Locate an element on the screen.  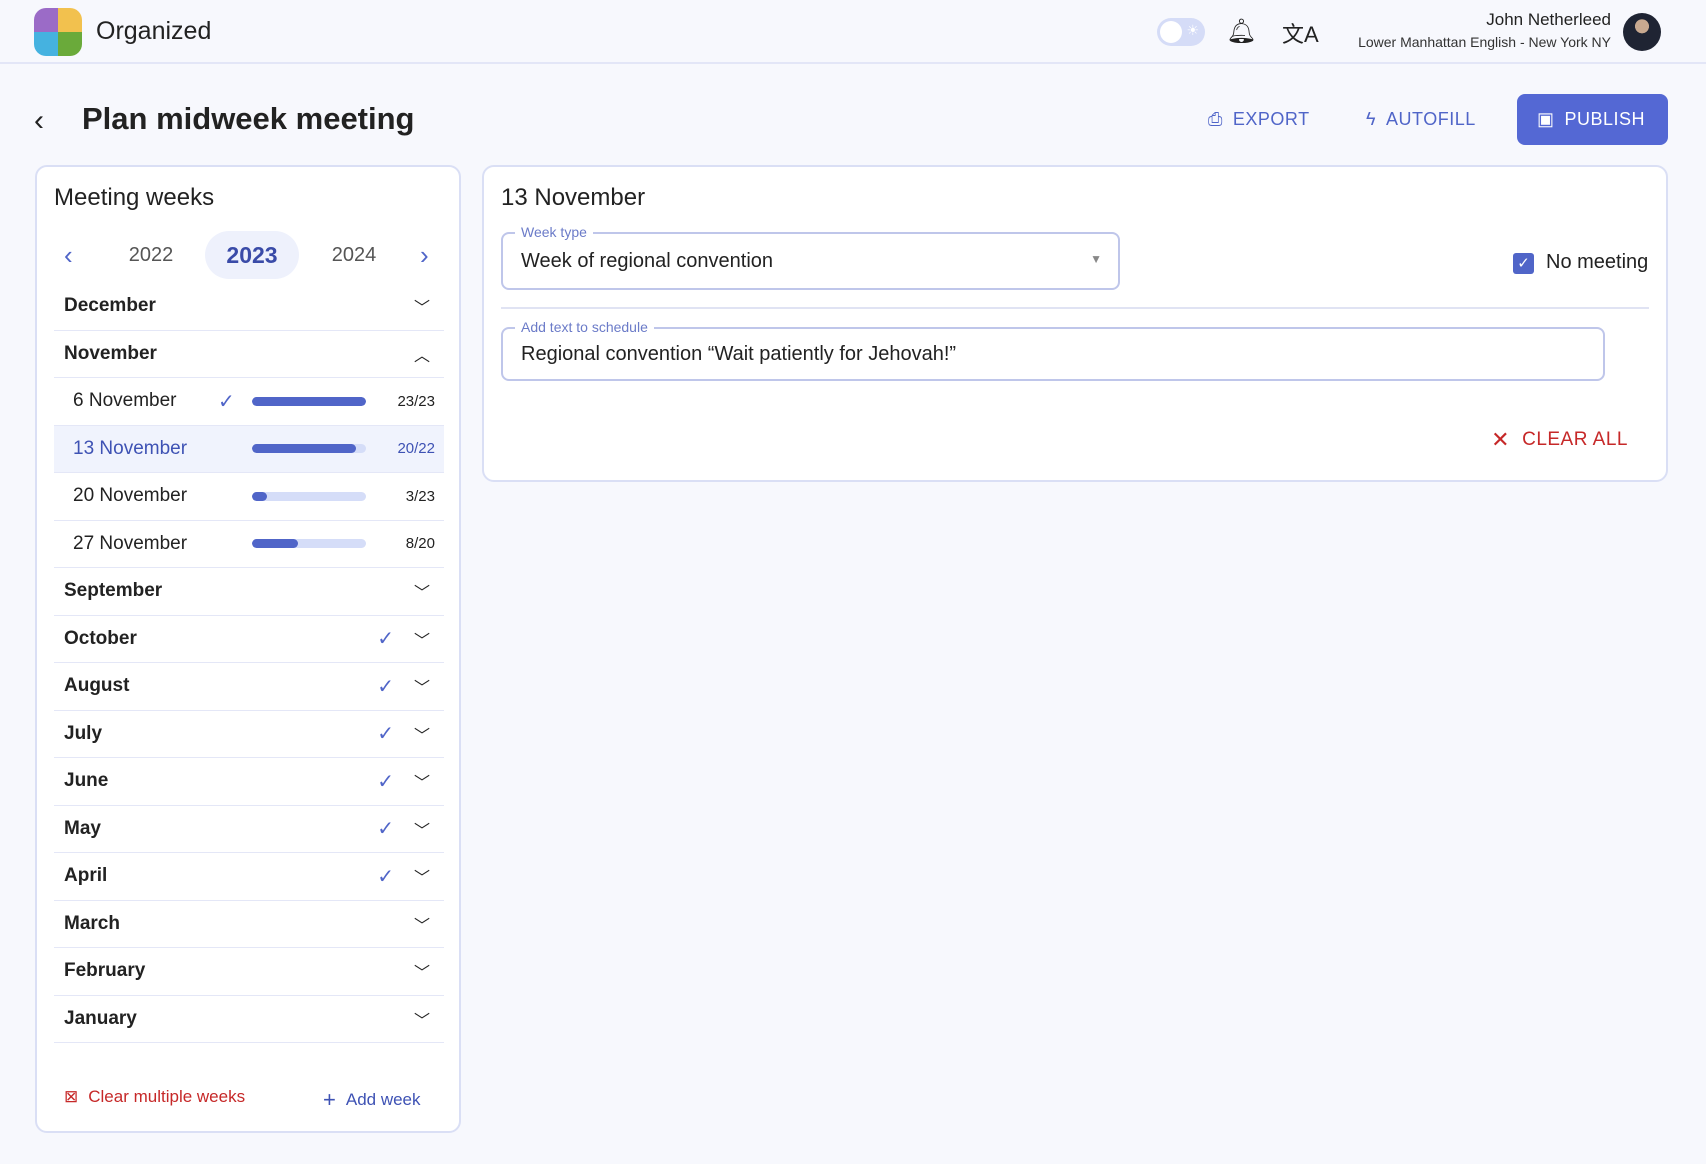
month-row: March ﹀ is located at coordinates (249, 924).